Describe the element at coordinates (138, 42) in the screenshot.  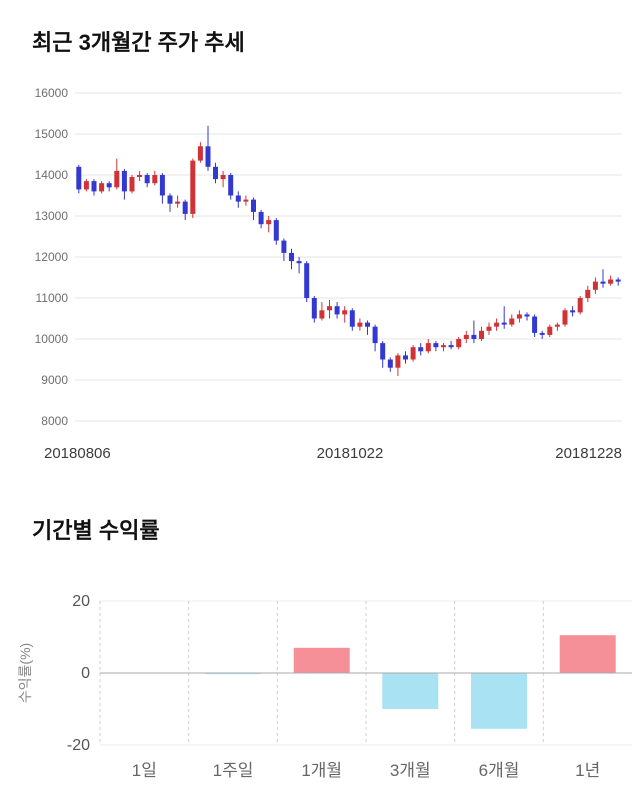
I see `price-chart-title: 최근 3개월간 주가 추세` at that location.